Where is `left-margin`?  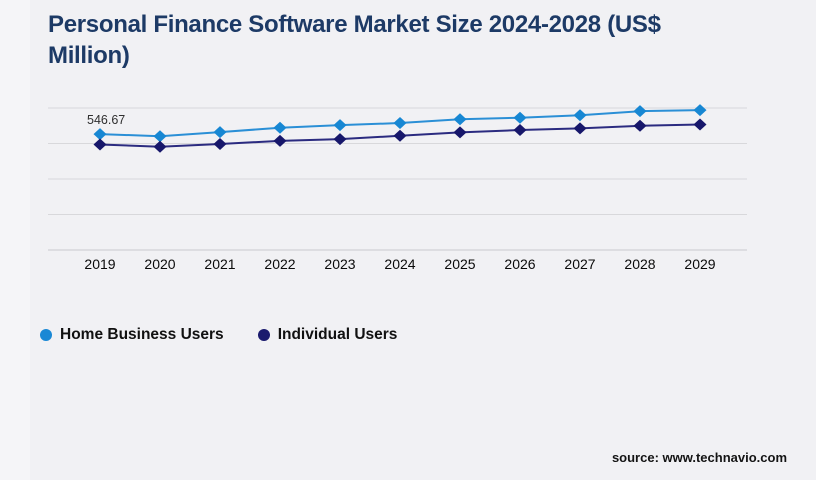
left-margin is located at coordinates (15, 240).